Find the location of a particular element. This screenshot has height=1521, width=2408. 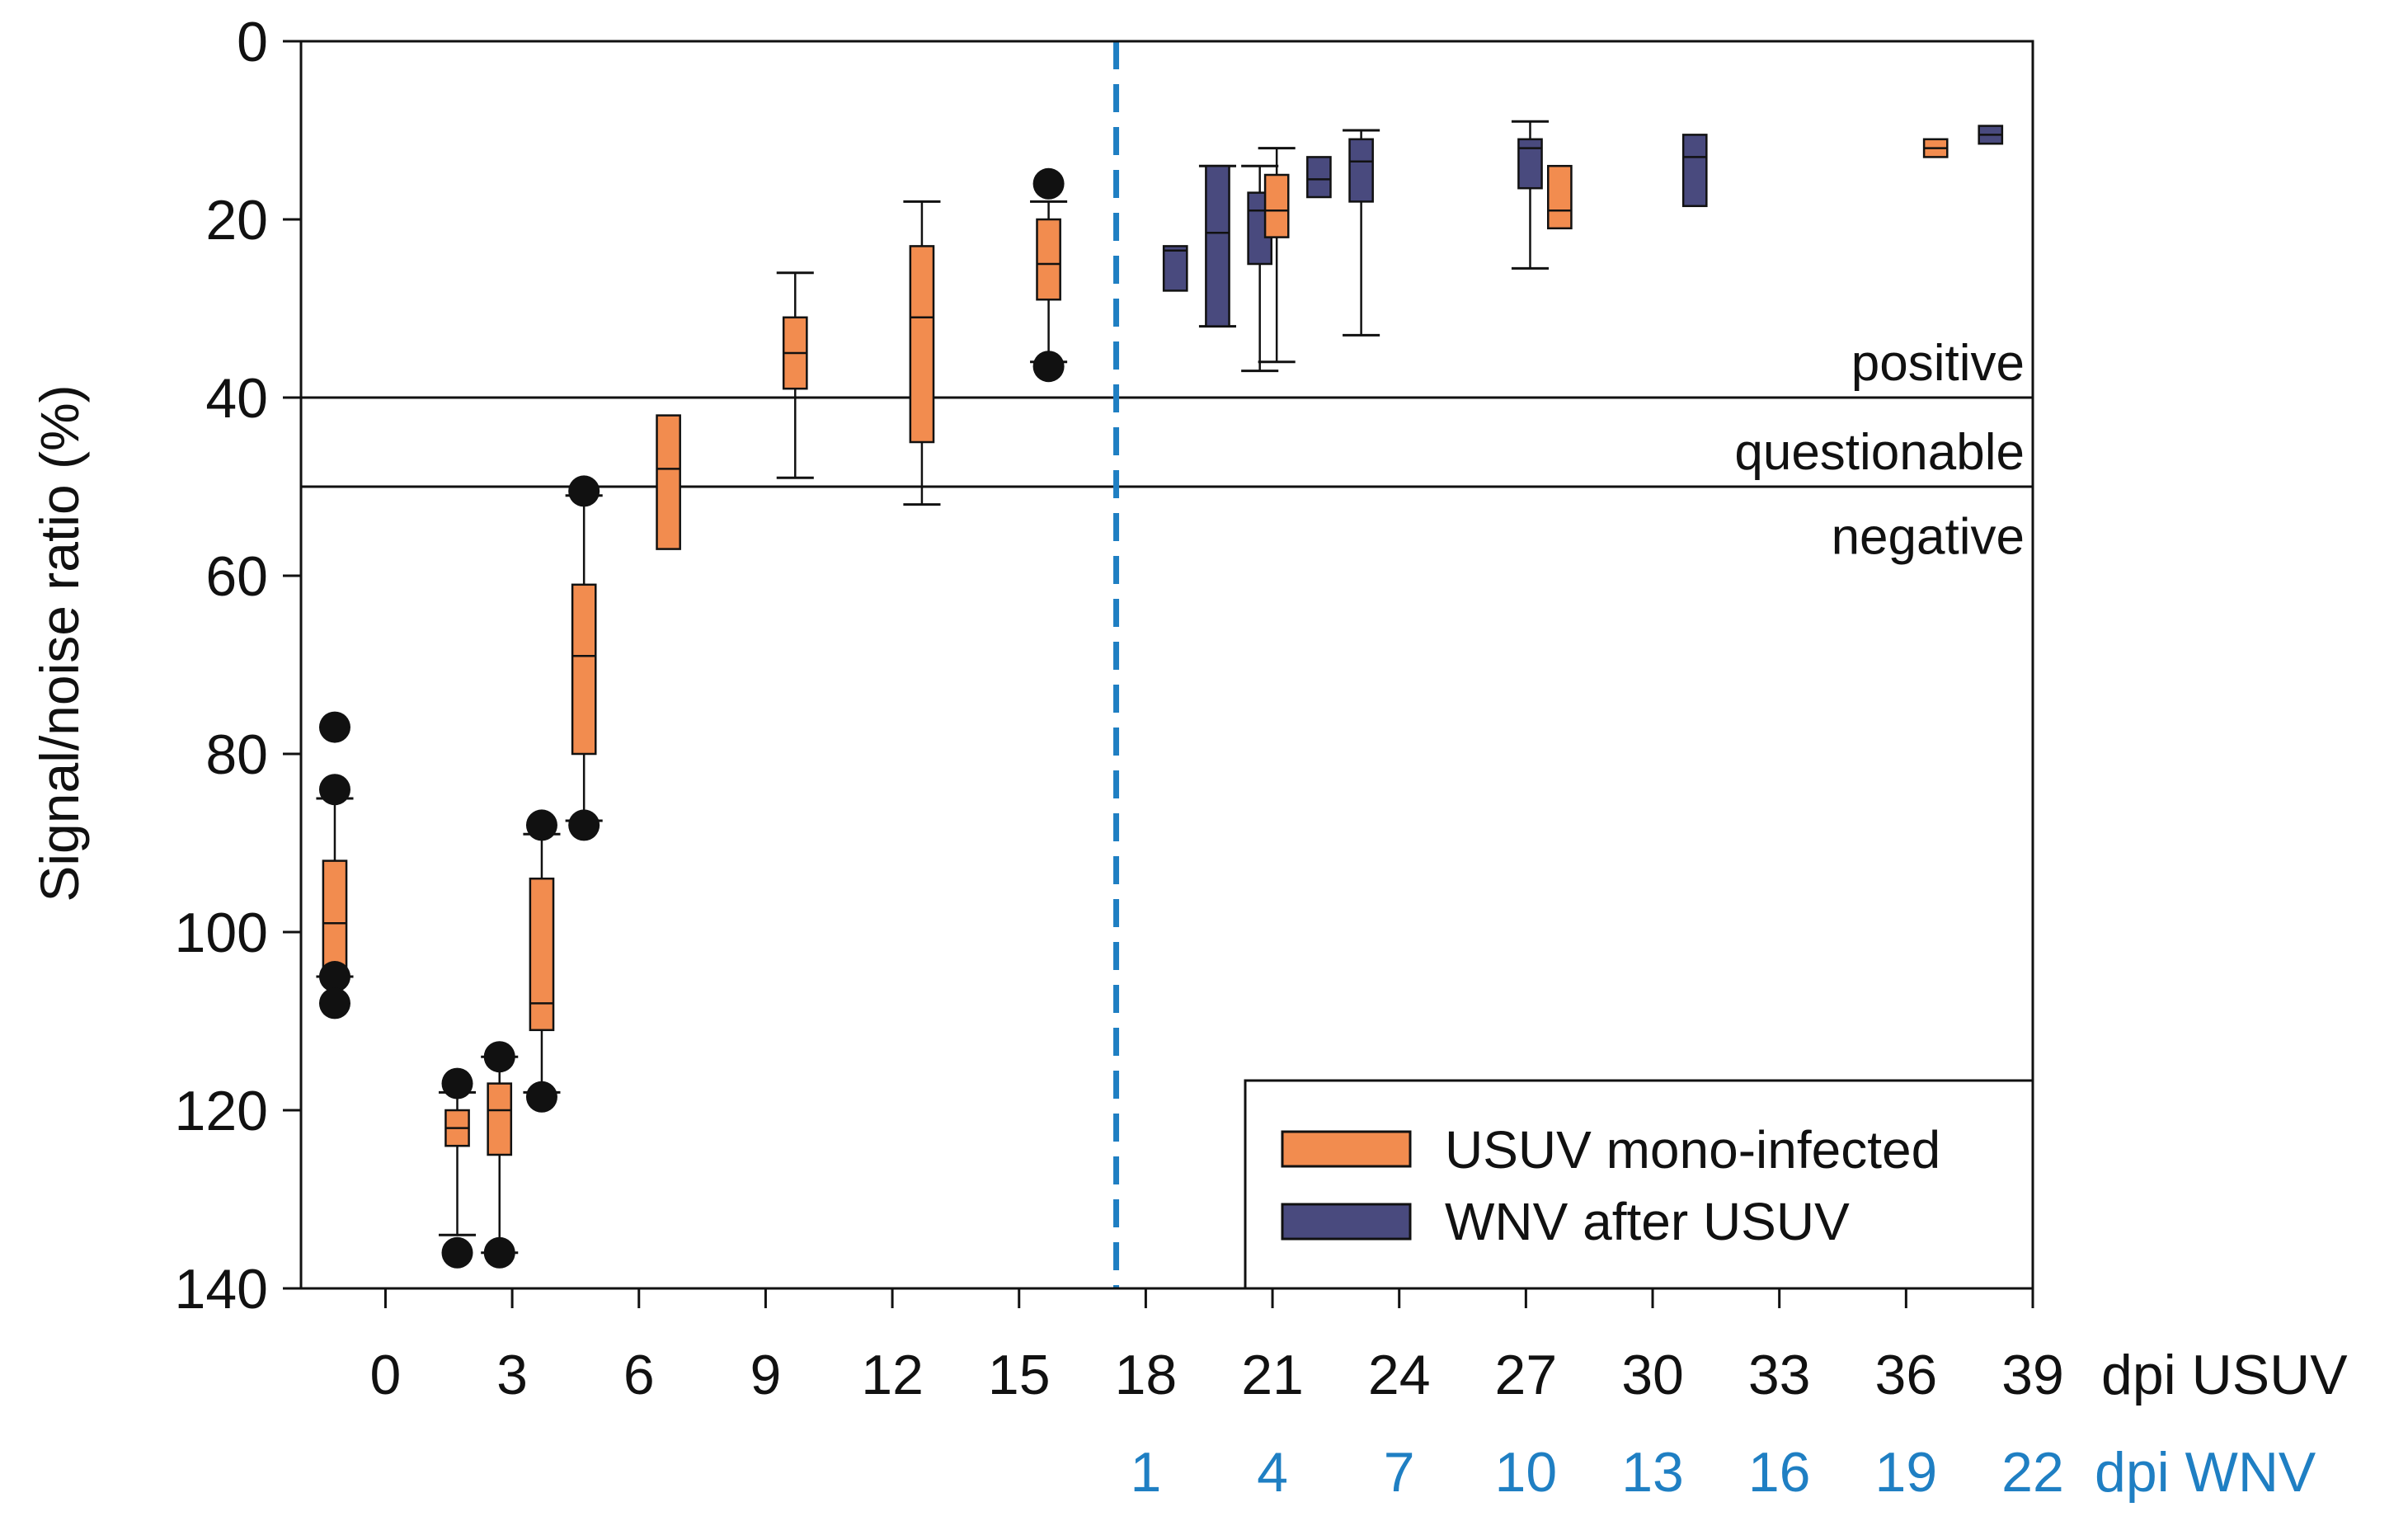

x-tick-label: 39 is located at coordinates (2032, 1375).